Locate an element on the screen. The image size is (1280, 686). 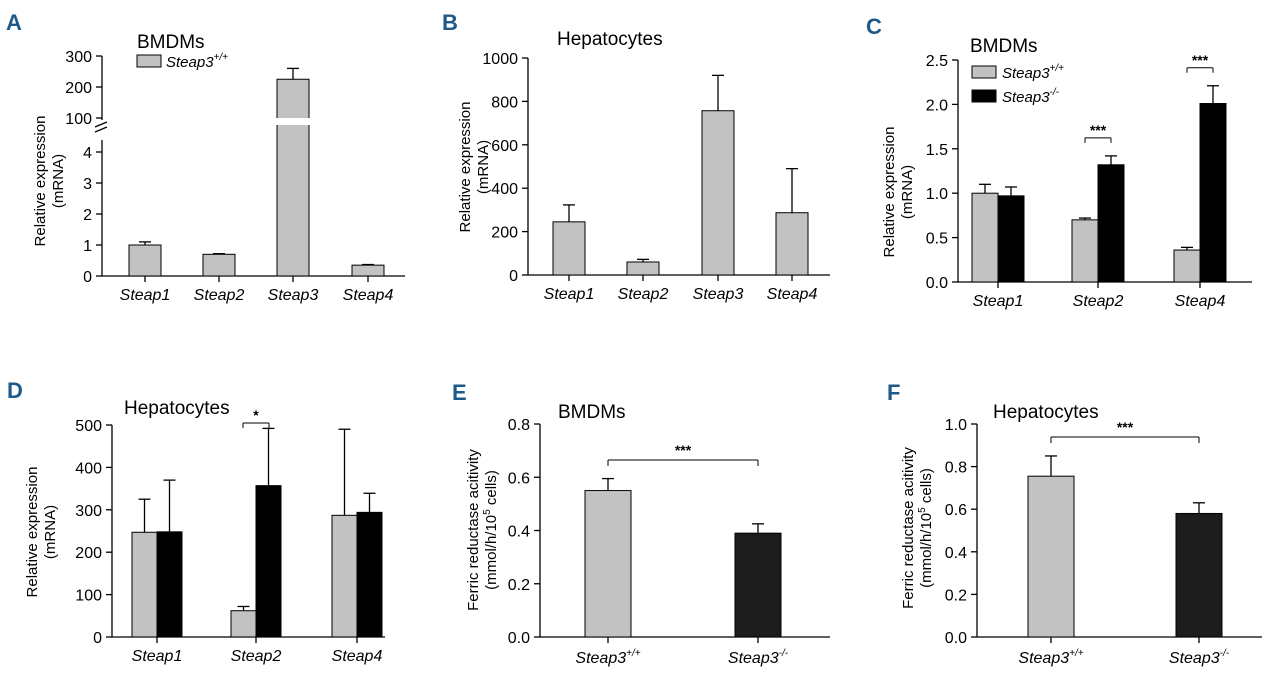
panel-e-error-bar is located at coordinates (608, 484).